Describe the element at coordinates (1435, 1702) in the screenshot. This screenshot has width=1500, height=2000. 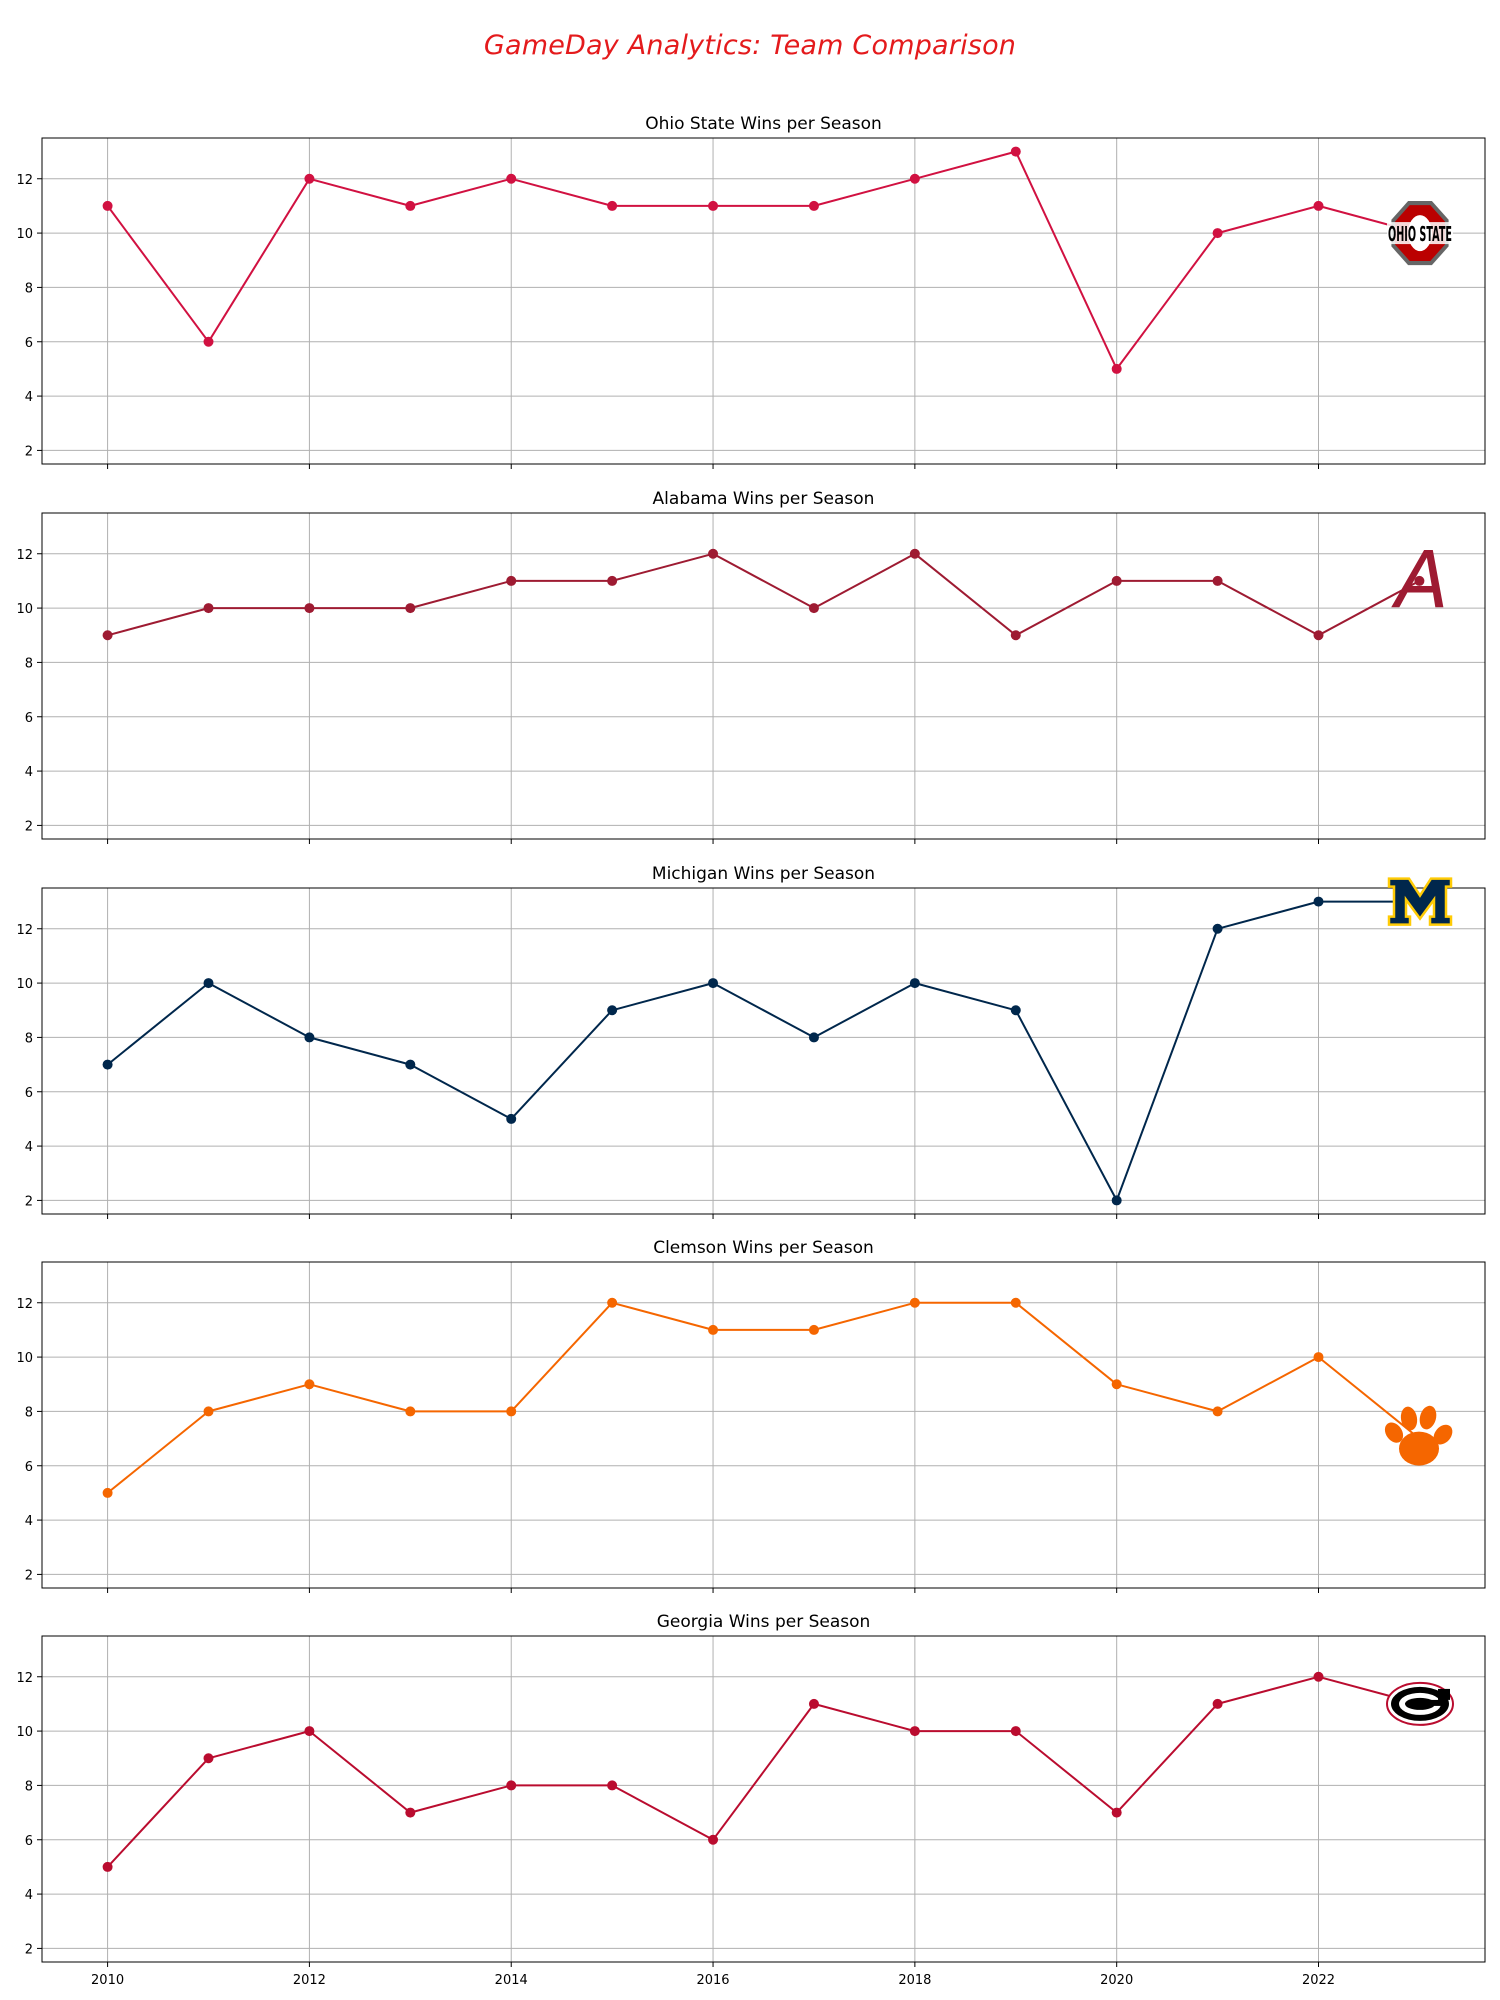
I see `logo-g-bar` at that location.